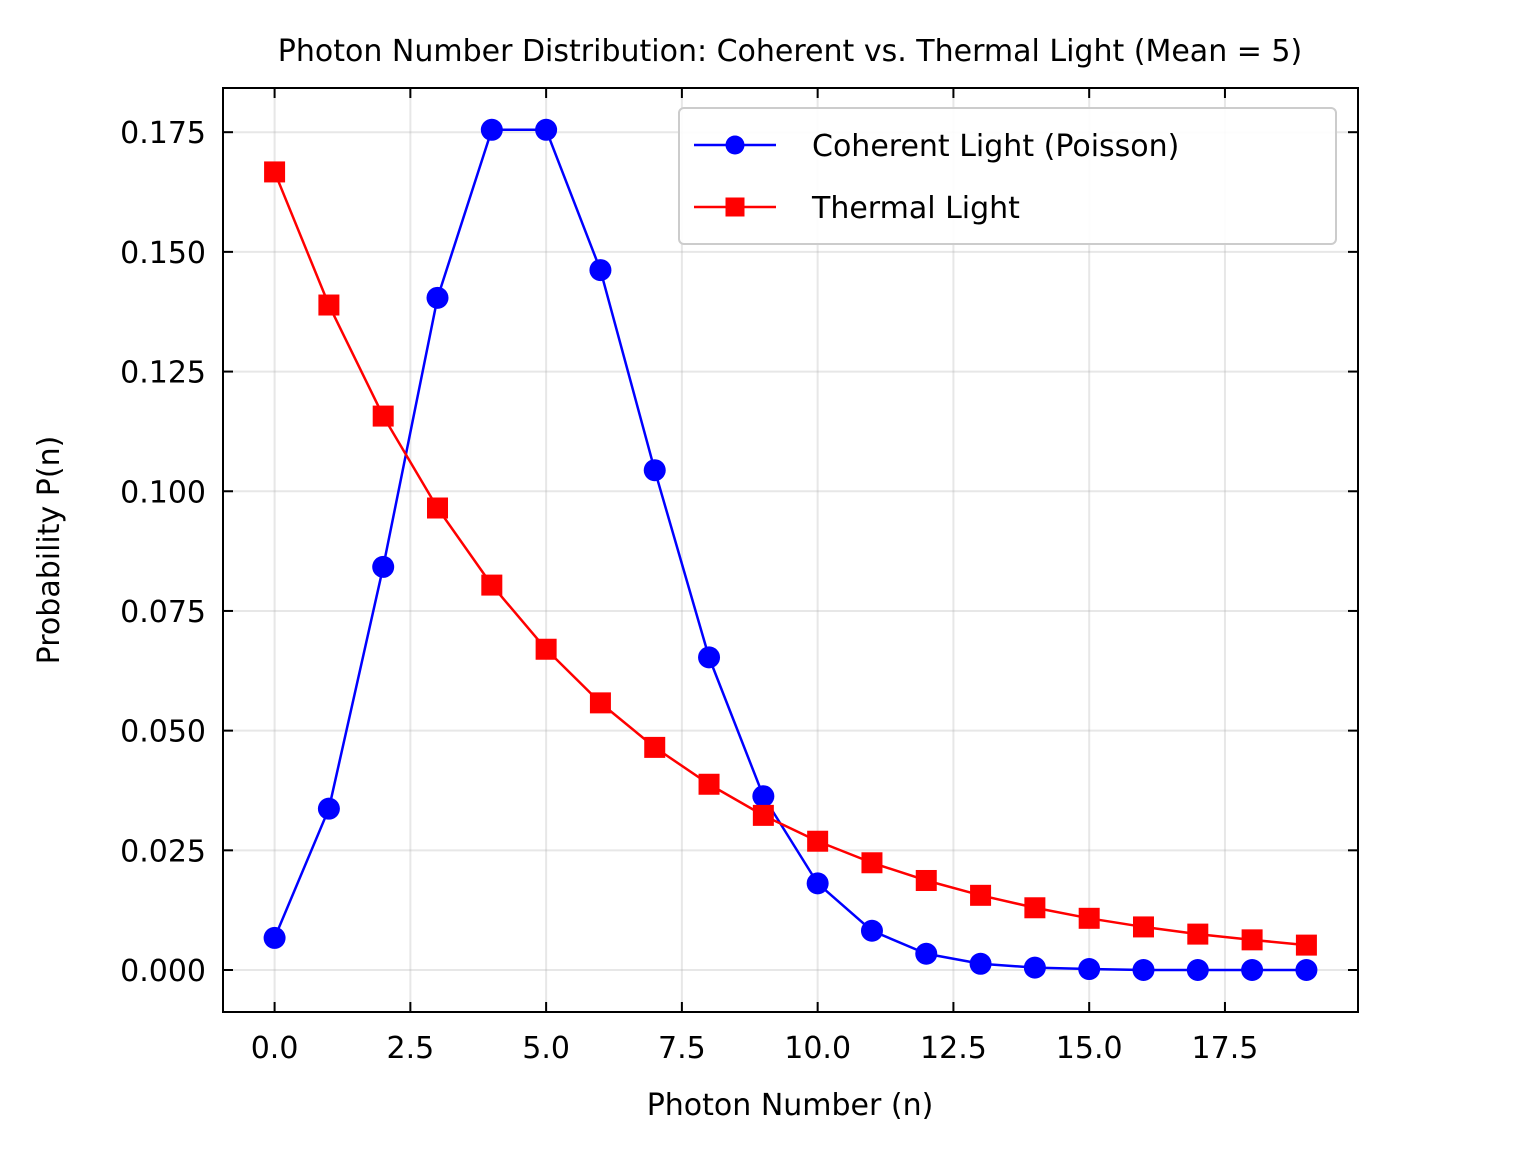 This screenshot has height=1160, width=1531. What do you see at coordinates (163, 253) in the screenshot?
I see `y-tick-label: 0.150` at bounding box center [163, 253].